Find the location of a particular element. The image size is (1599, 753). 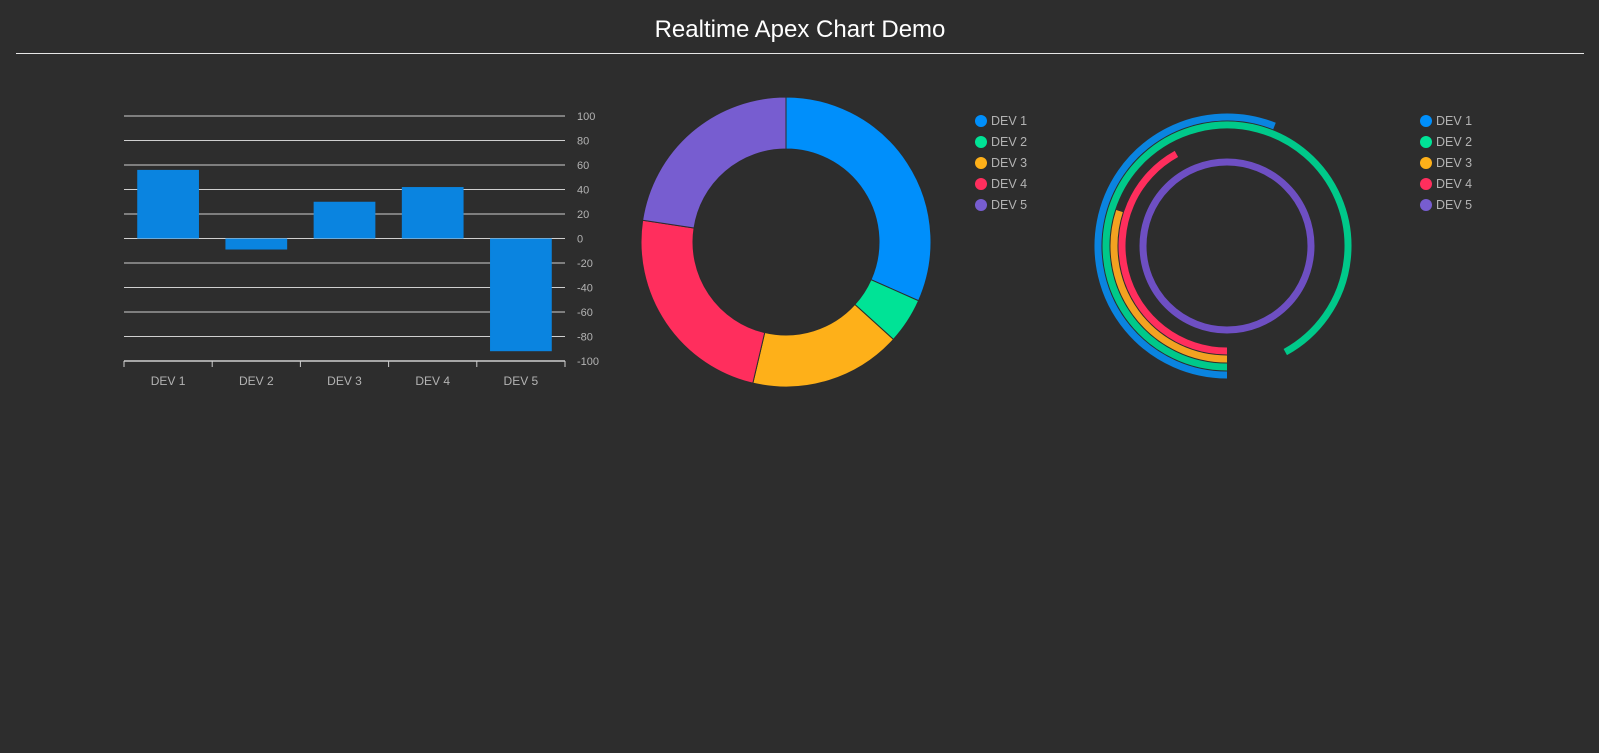

page-title: Realtime Apex Chart Demo is located at coordinates (800, 29).